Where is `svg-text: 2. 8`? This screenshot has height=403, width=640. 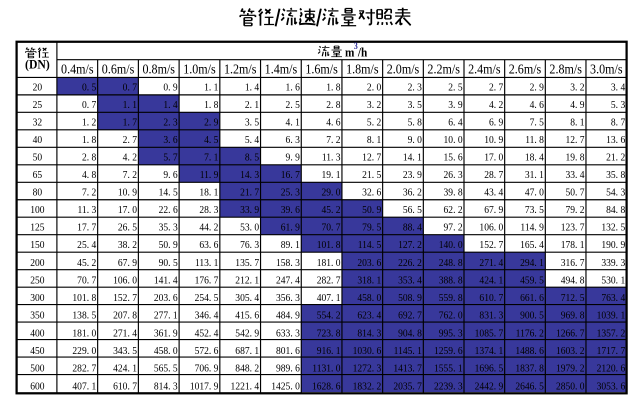
svg-text: 2. 8 is located at coordinates (89, 158).